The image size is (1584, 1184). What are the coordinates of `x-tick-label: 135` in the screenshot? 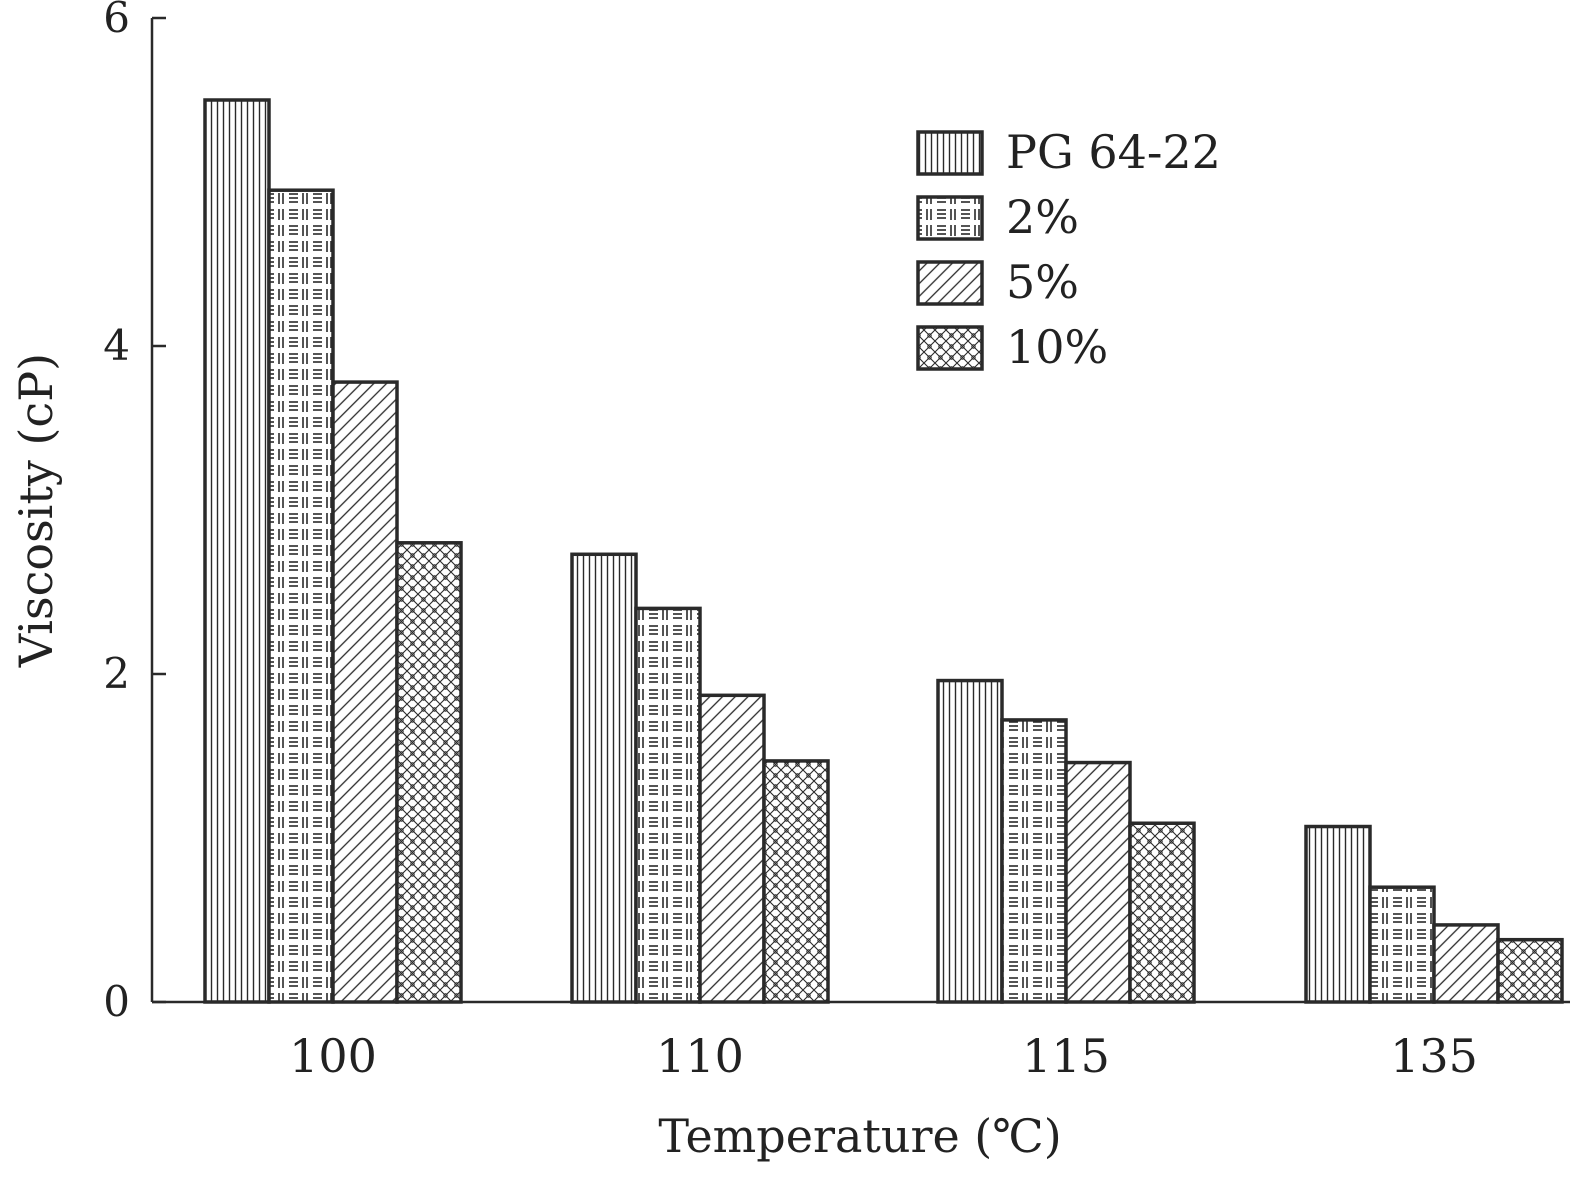 It's located at (1434, 1056).